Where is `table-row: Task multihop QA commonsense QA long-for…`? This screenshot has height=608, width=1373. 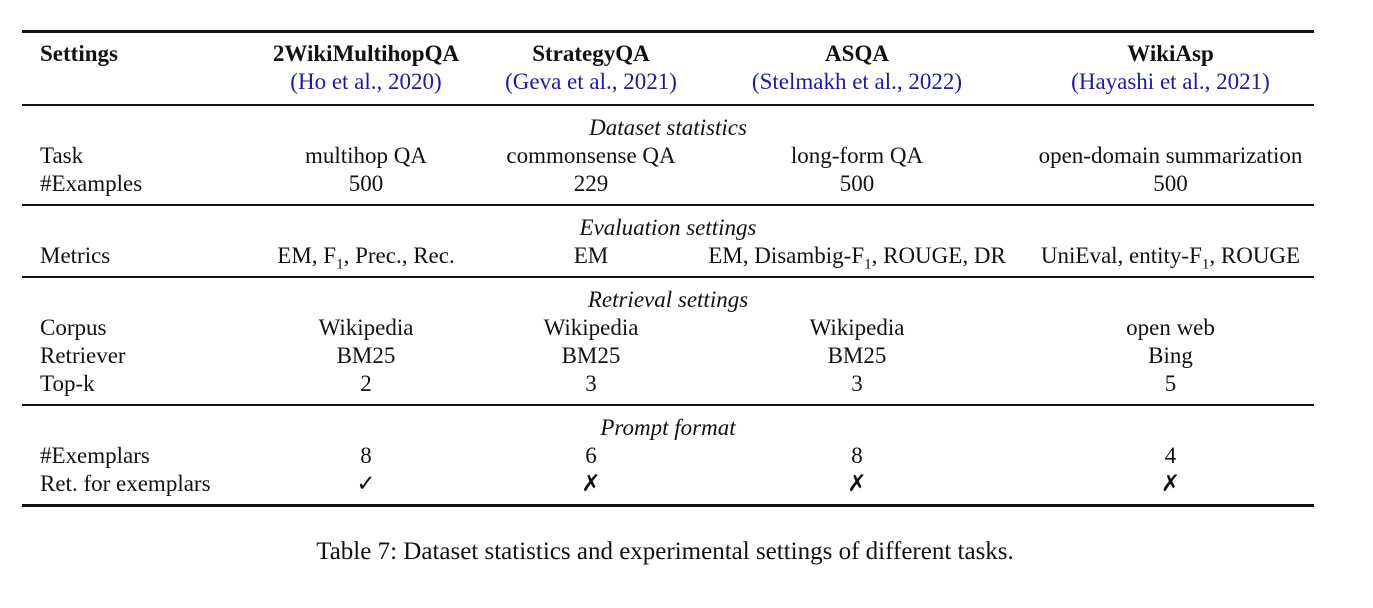
table-row: Task multihop QA commonsense QA long-for… is located at coordinates (668, 156).